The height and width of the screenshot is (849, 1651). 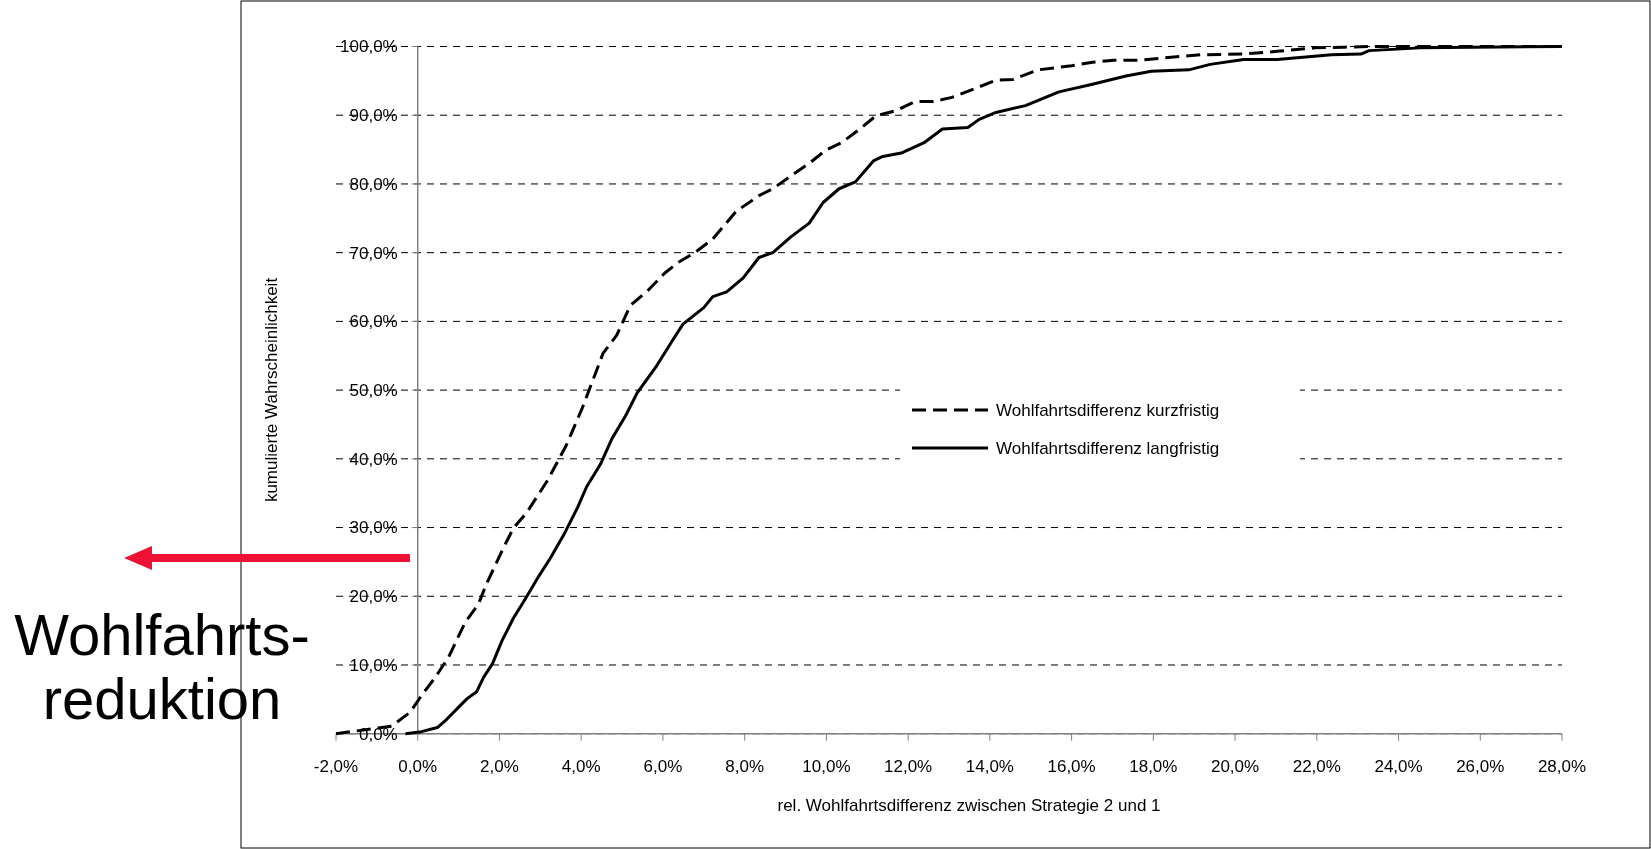 What do you see at coordinates (373, 459) in the screenshot?
I see `y-tick-label: 40,0%` at bounding box center [373, 459].